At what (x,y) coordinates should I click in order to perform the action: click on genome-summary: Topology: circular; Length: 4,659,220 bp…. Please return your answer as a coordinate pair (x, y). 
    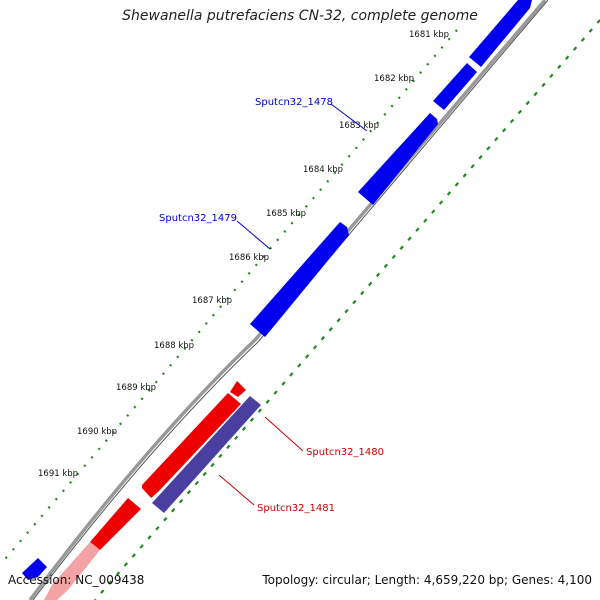
    Looking at the image, I should click on (427, 580).